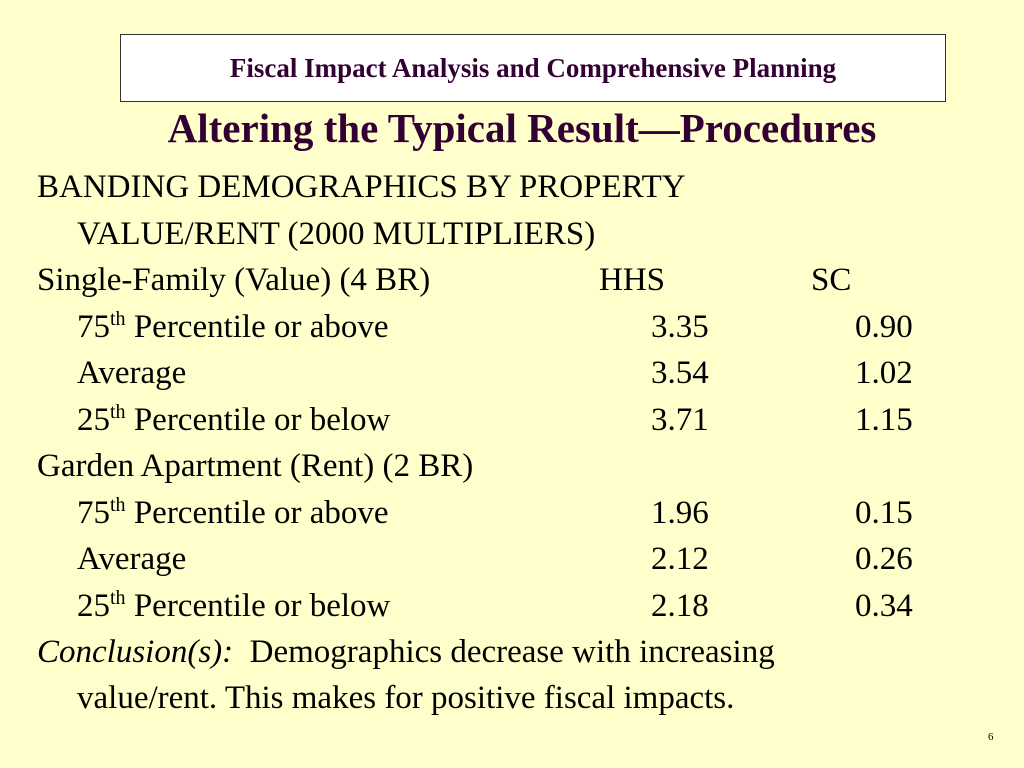 Image resolution: width=1024 pixels, height=768 pixels. Describe the element at coordinates (884, 513) in the screenshot. I see `ga-row-75-sc: 0.15` at that location.